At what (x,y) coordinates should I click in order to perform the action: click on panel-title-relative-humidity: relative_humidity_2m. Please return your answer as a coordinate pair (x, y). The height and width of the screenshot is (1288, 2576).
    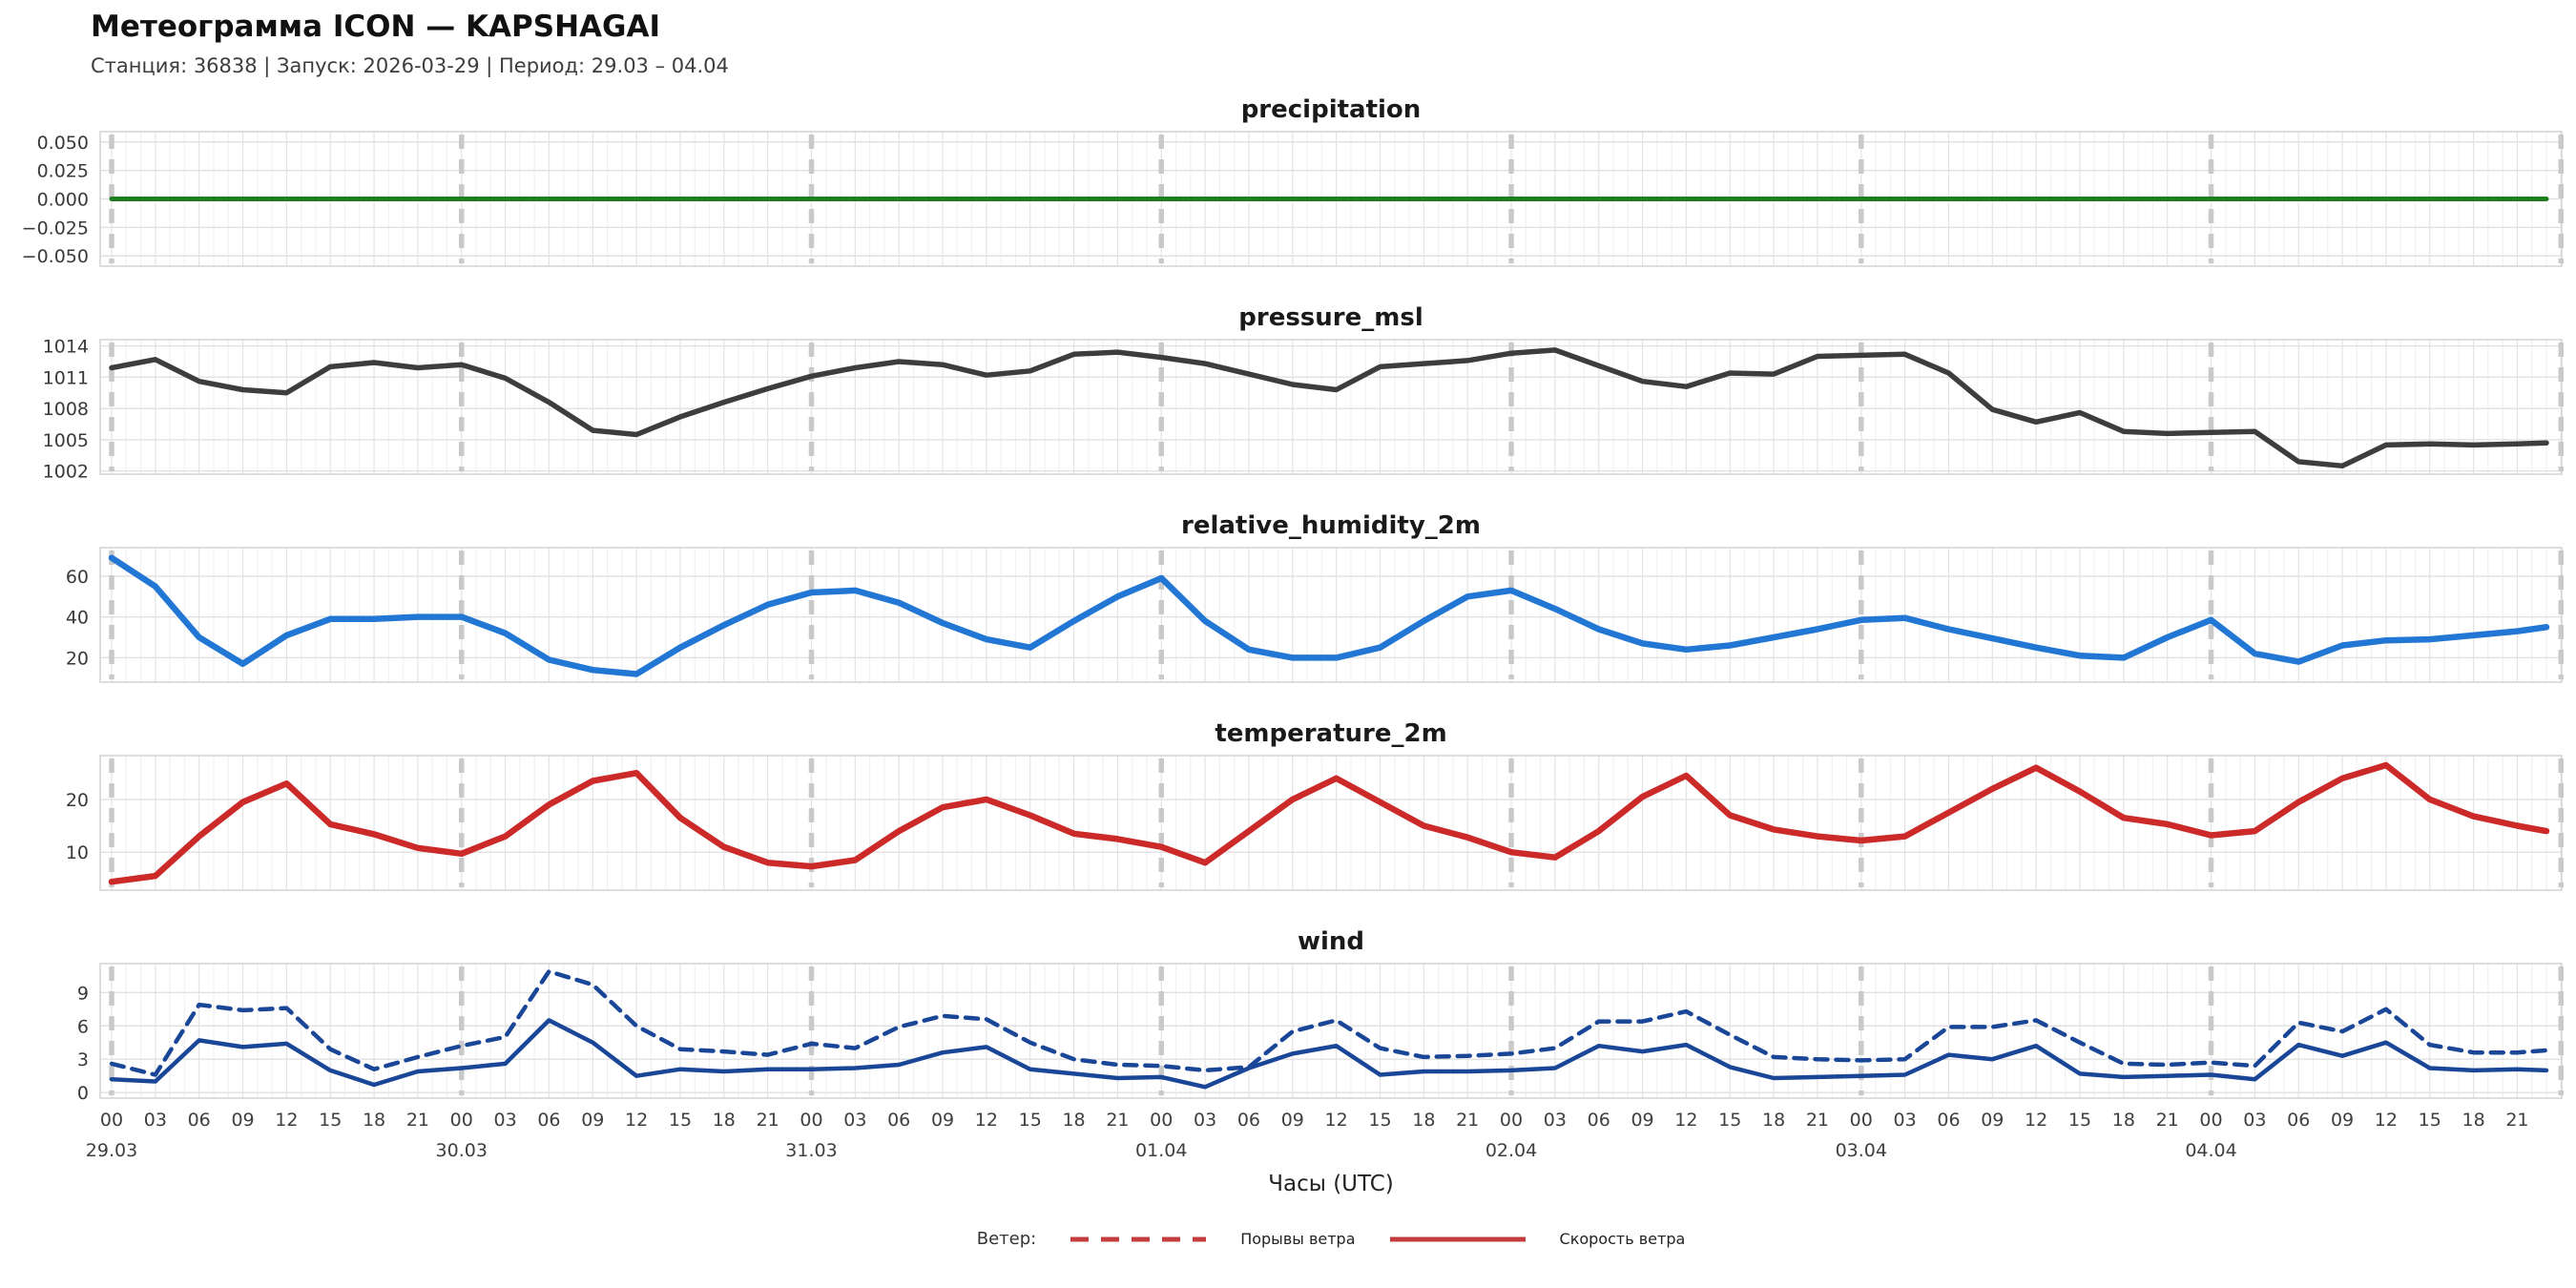
    Looking at the image, I should click on (1331, 525).